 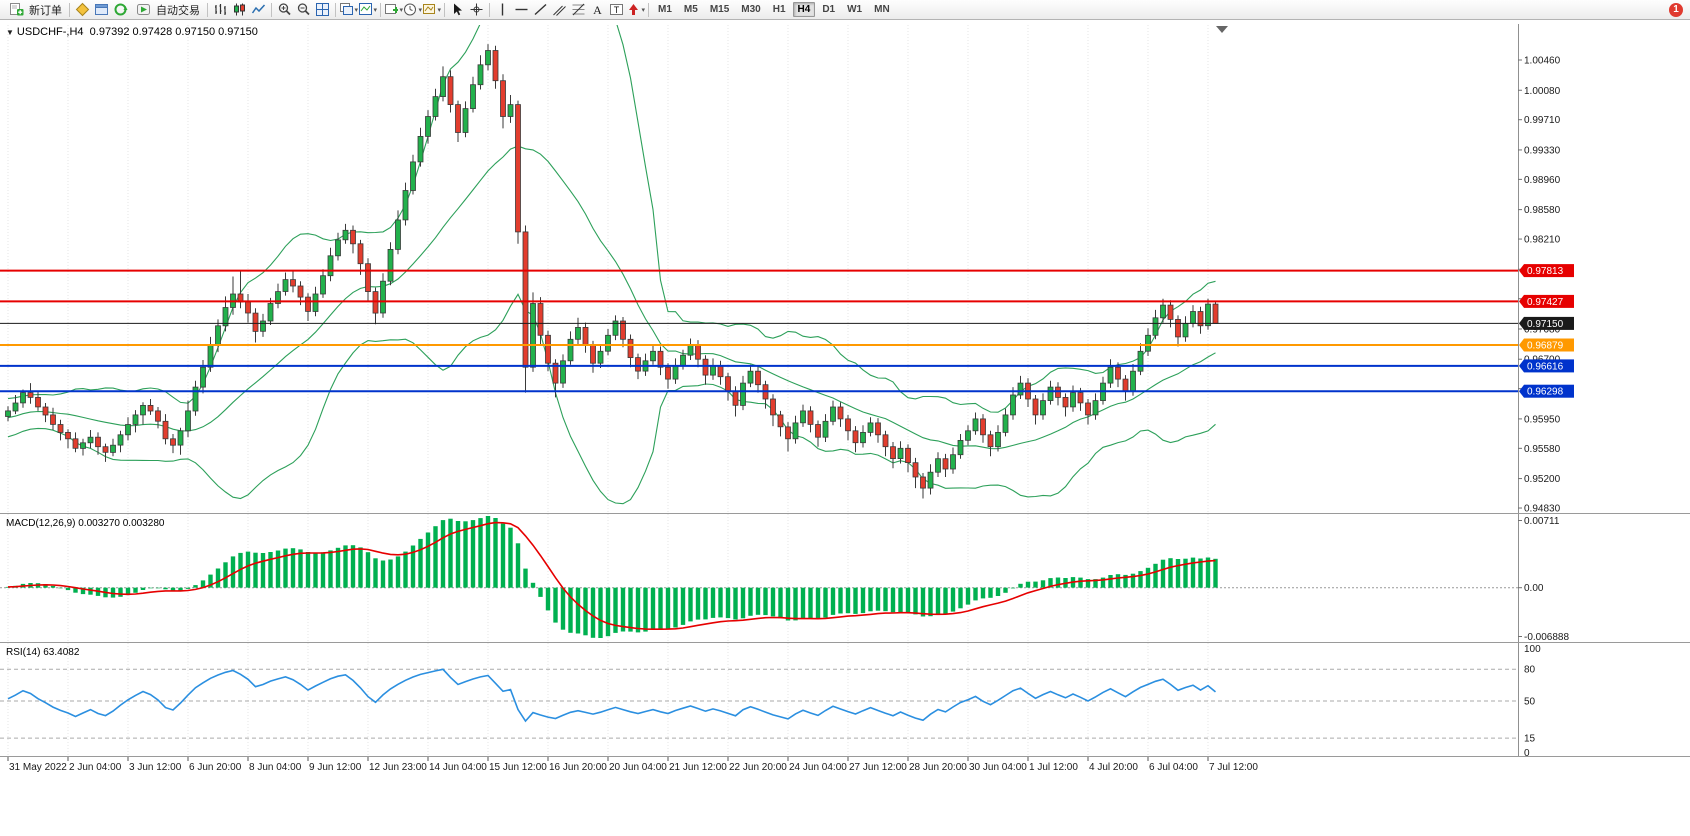 I want to click on new-order-button: 新订单, so click(x=34, y=9).